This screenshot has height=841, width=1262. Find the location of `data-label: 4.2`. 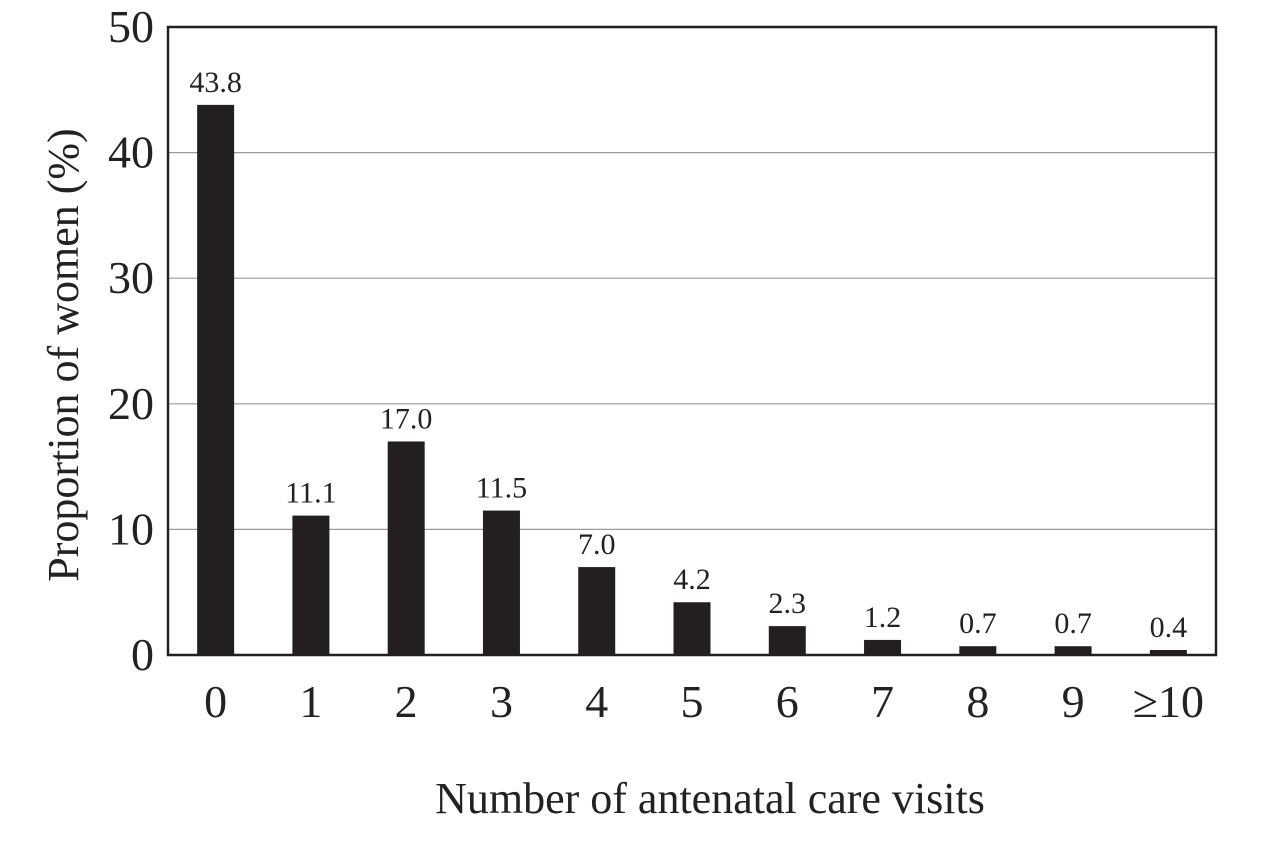

data-label: 4.2 is located at coordinates (692, 579).